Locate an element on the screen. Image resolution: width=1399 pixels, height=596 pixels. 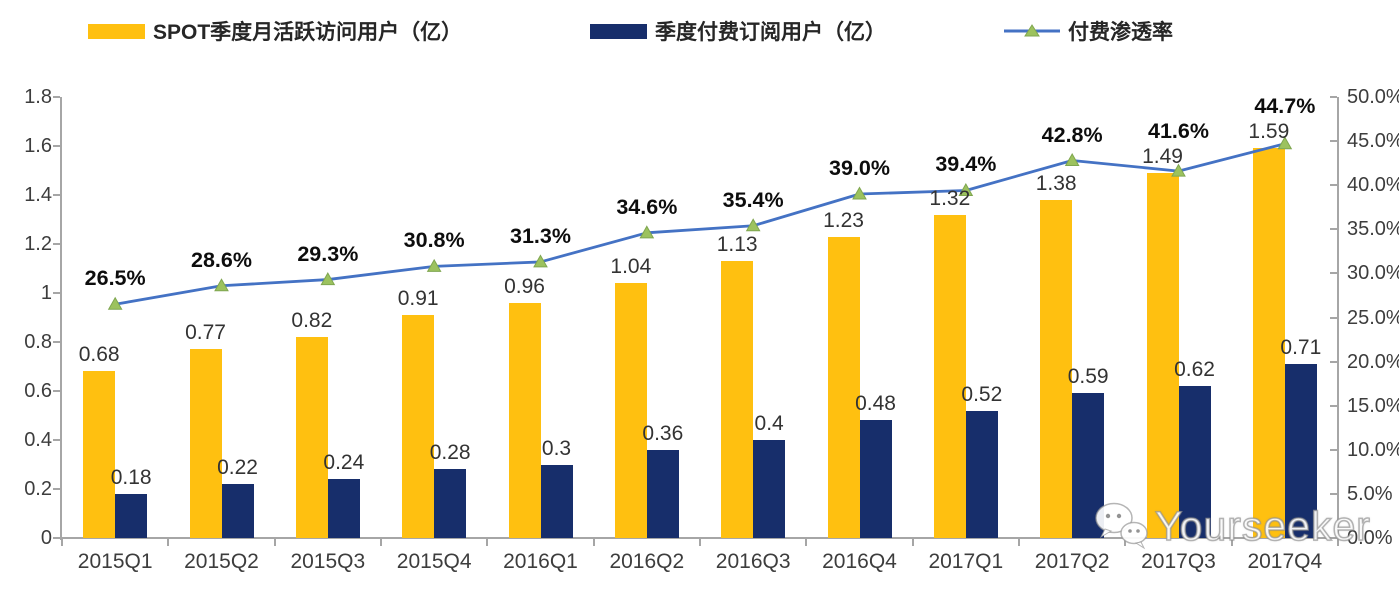
legend-label-subs: 季度付费订阅用户（亿） is located at coordinates (770, 32).